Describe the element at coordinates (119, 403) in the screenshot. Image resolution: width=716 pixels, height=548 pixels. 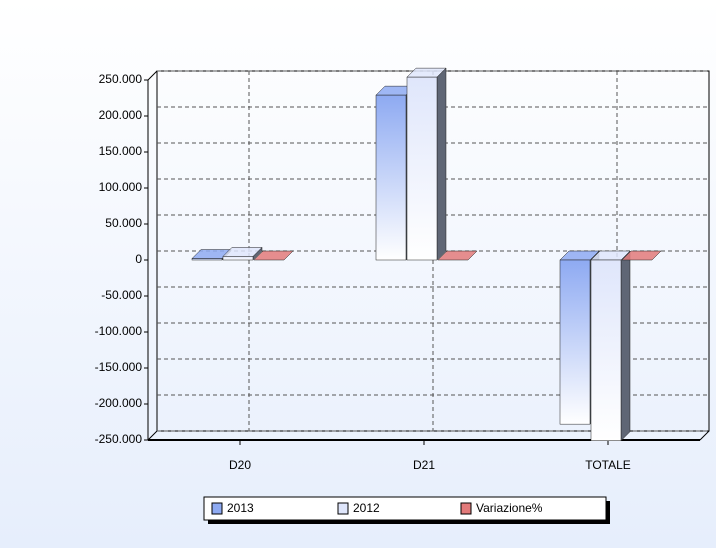
I see `y-tick-label: -200.000` at that location.